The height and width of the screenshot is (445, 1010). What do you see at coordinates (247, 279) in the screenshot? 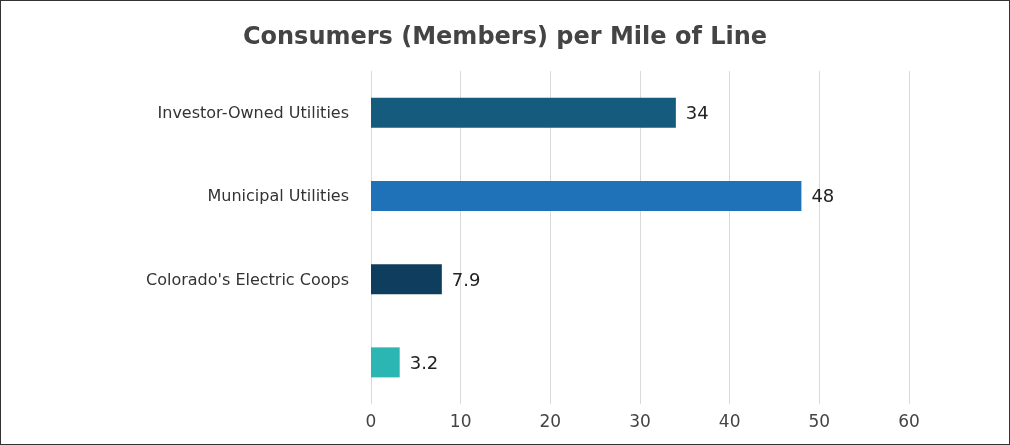
I see `y-tick-label: Colorado's Electric Coops` at bounding box center [247, 279].